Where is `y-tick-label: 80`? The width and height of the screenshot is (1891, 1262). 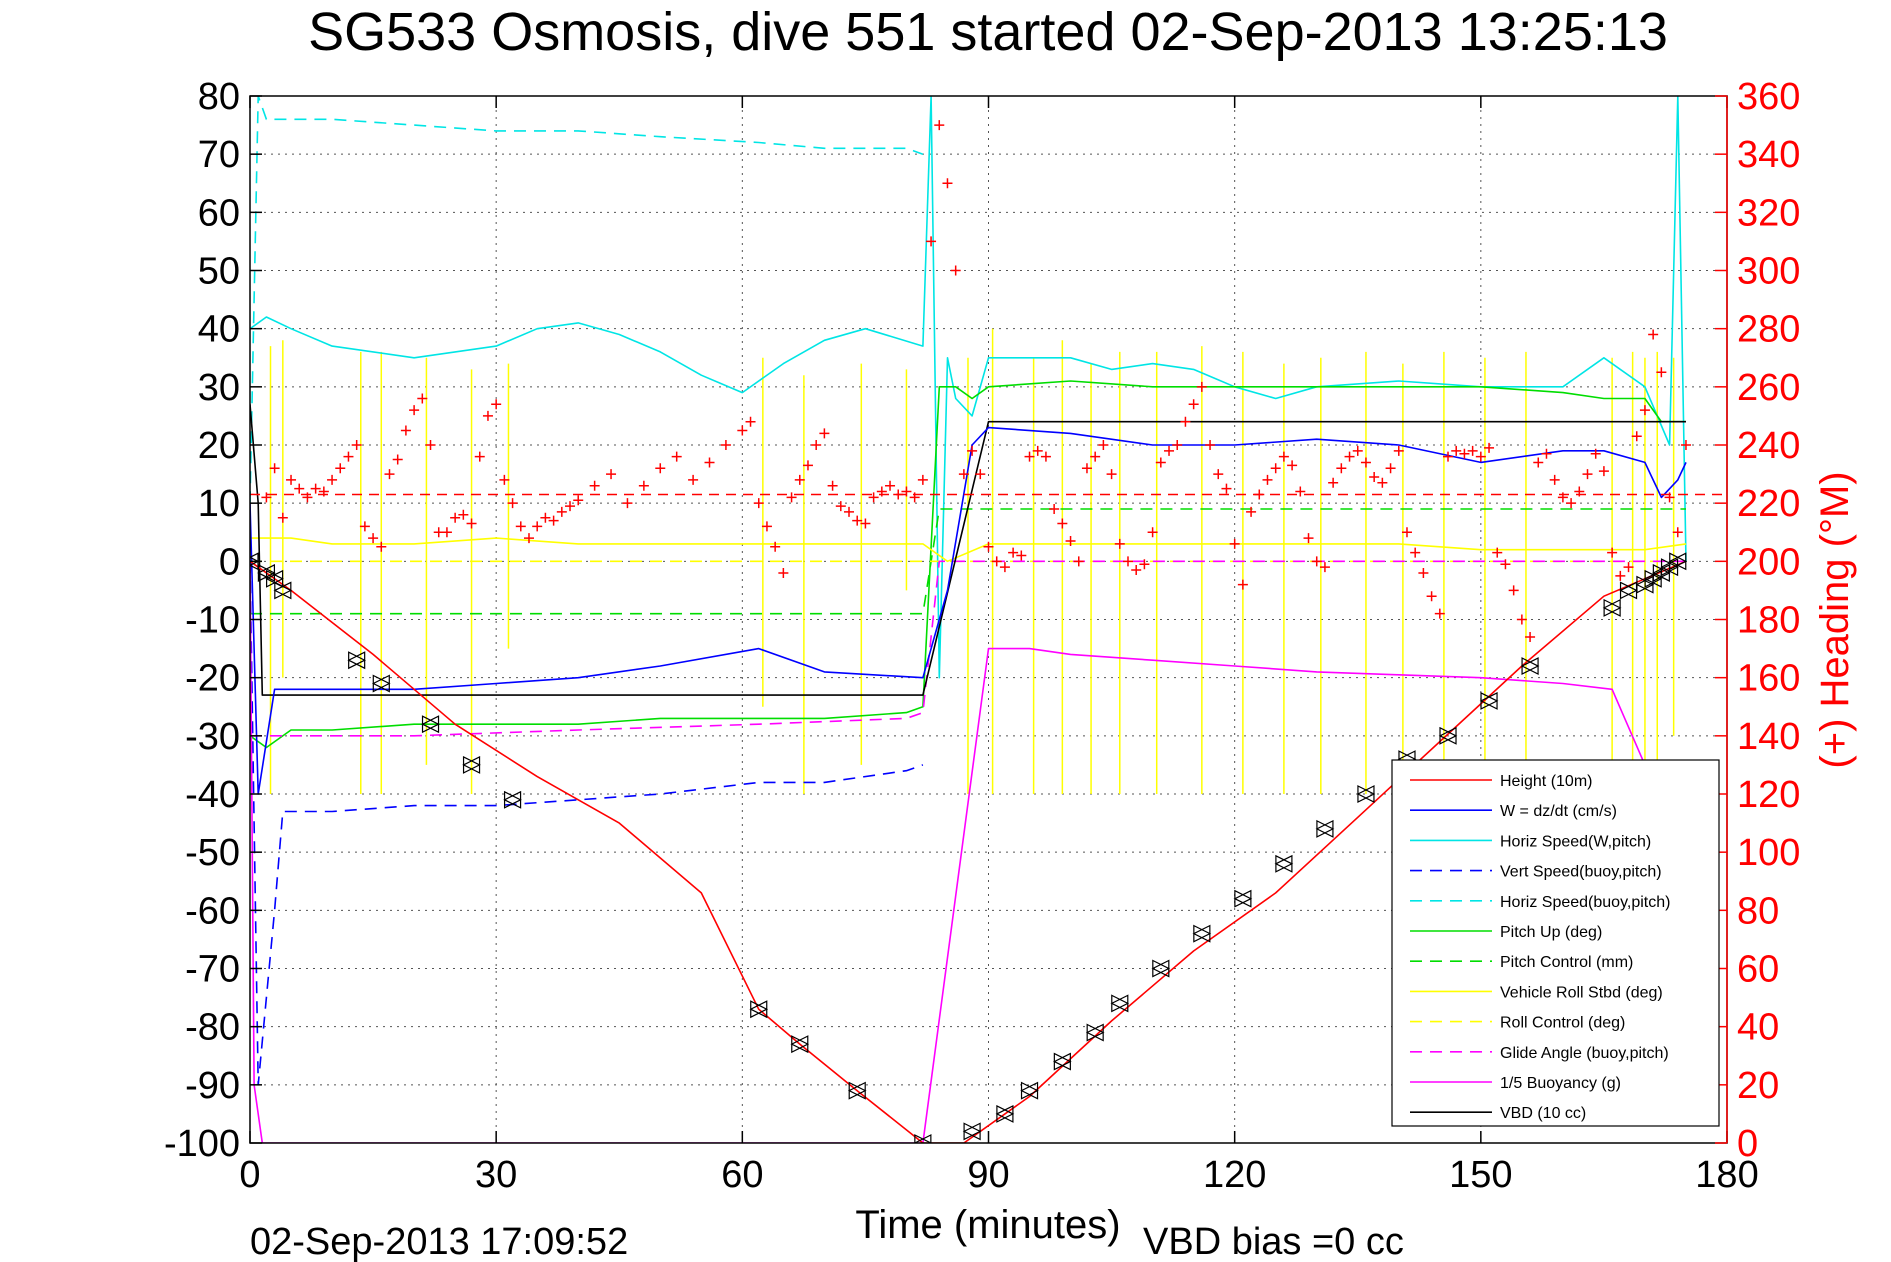 y-tick-label: 80 is located at coordinates (219, 97).